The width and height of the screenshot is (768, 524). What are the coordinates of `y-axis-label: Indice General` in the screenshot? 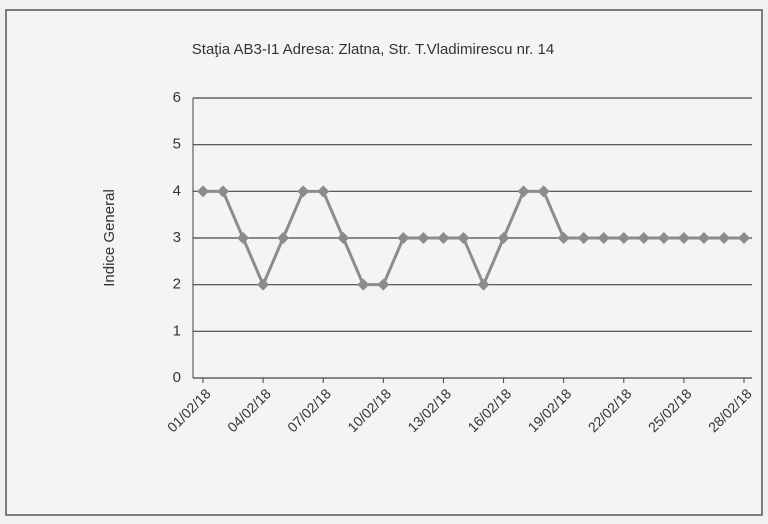 It's located at (109, 238).